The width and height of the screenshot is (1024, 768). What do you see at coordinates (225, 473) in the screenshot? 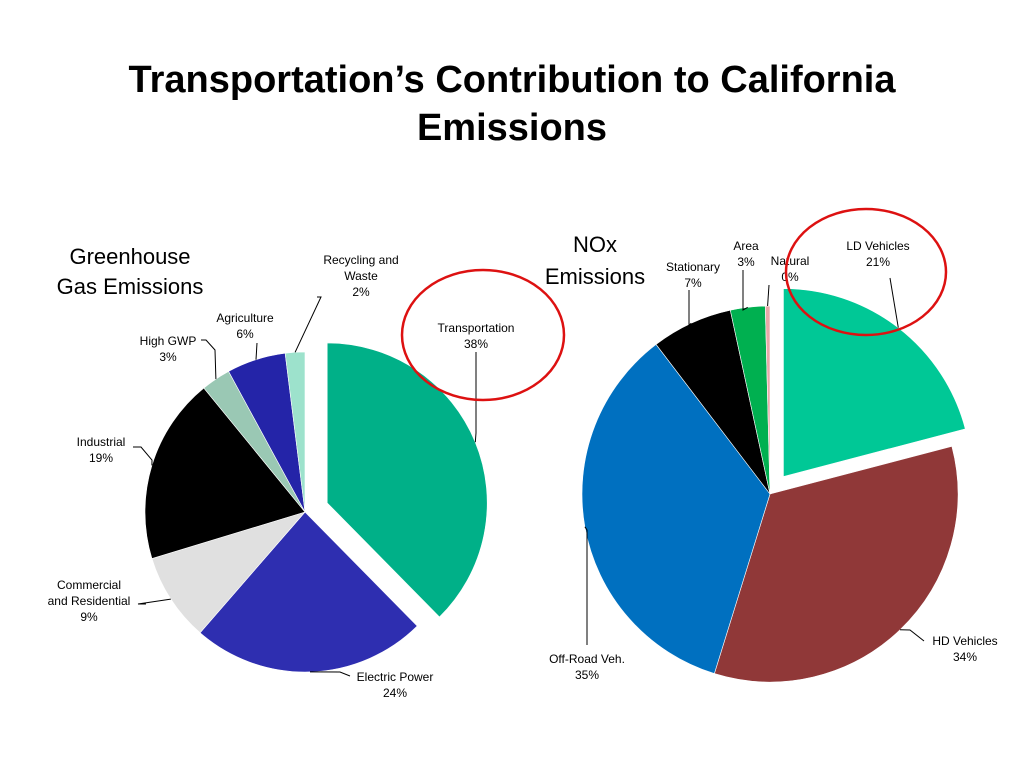
I see `ghg-slice-industrial` at bounding box center [225, 473].